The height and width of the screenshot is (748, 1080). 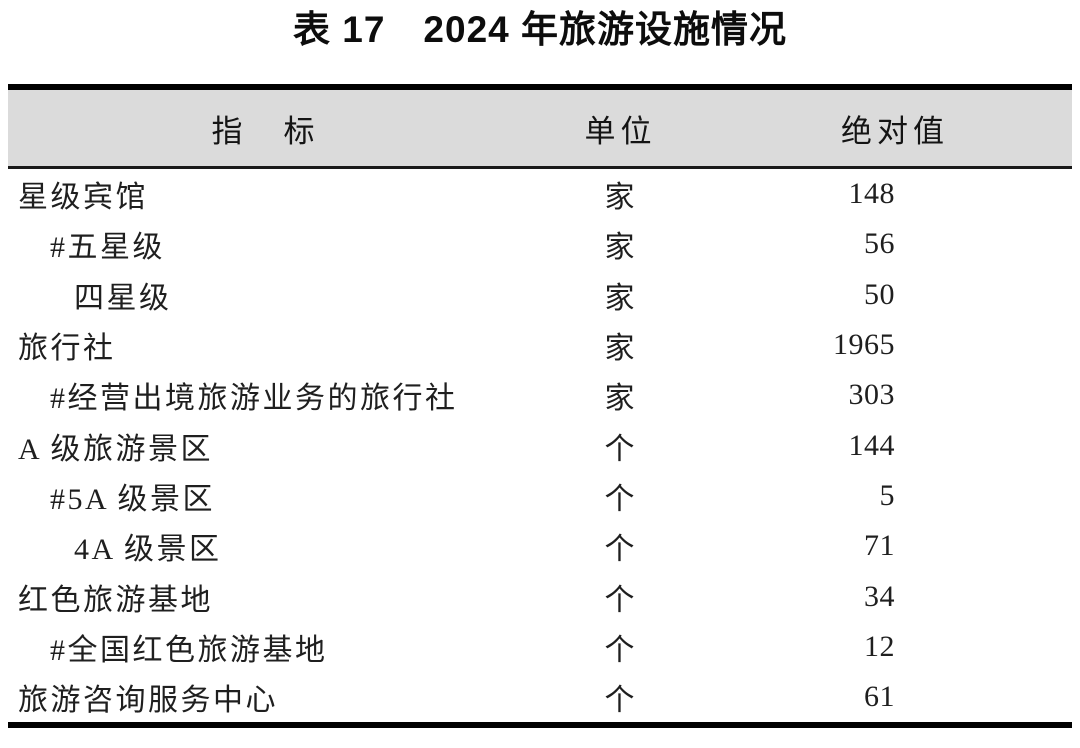 What do you see at coordinates (83, 198) in the screenshot?
I see `indicator-cell: 星级宾馆` at bounding box center [83, 198].